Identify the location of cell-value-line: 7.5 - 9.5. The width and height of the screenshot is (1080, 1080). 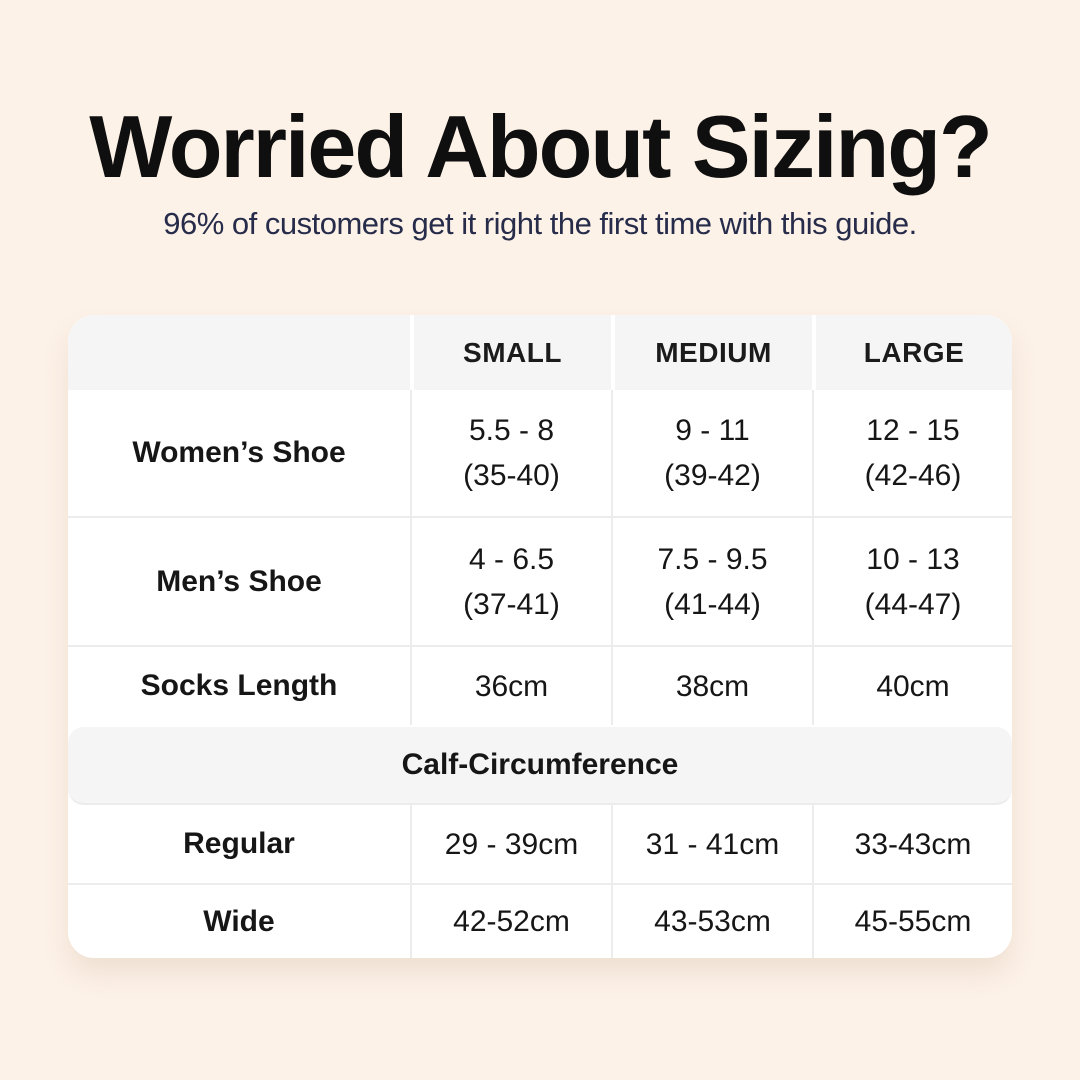
(712, 559).